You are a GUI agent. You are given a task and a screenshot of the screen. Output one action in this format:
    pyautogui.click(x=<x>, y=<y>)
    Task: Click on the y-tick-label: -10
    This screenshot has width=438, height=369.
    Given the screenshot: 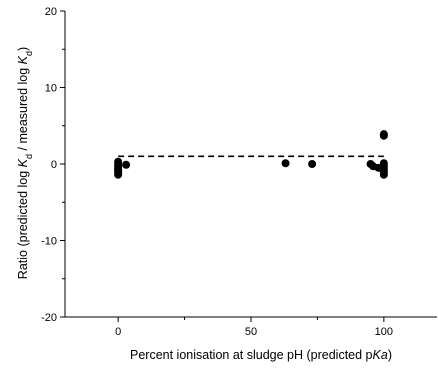 What is the action you would take?
    pyautogui.click(x=49, y=242)
    